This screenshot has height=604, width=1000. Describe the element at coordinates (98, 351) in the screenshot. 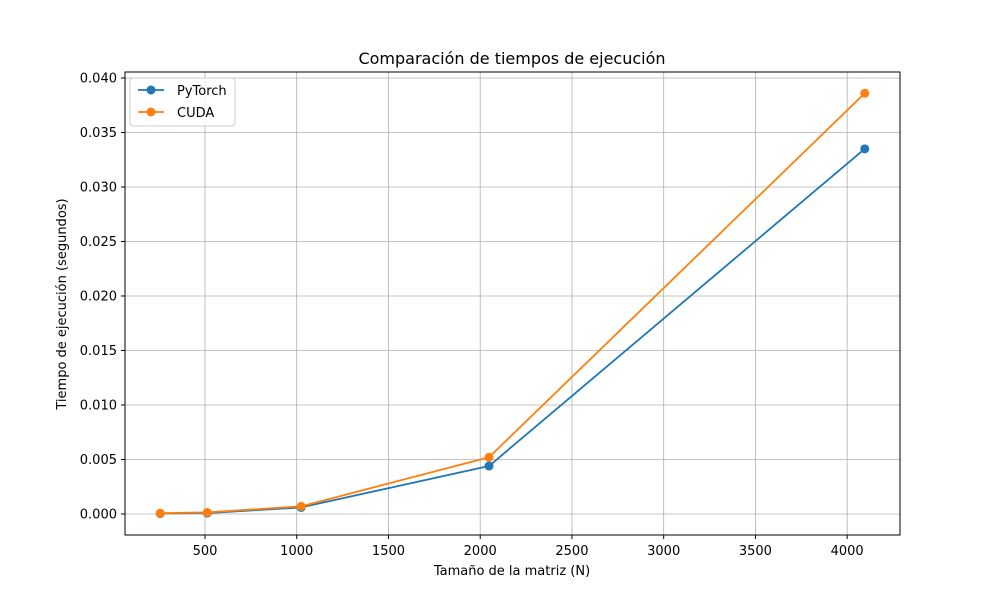

I see `y-tick-label-3: 0.015` at that location.